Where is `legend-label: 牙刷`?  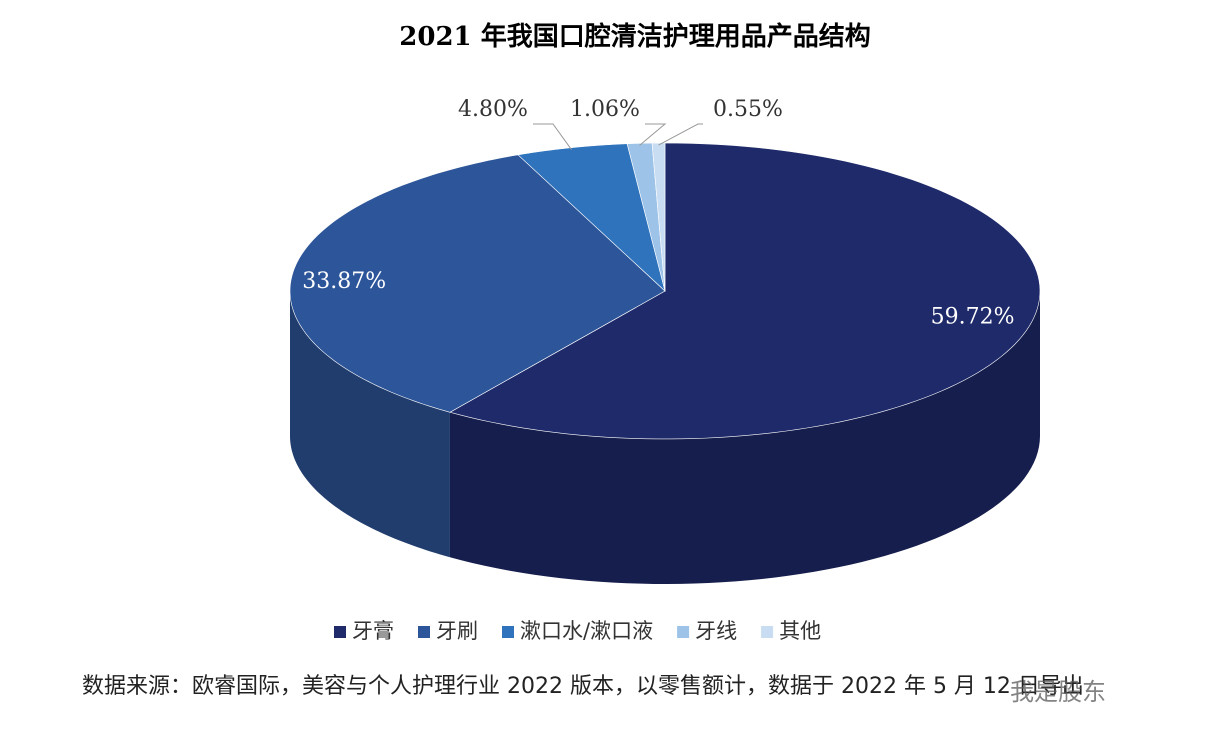 legend-label: 牙刷 is located at coordinates (457, 631).